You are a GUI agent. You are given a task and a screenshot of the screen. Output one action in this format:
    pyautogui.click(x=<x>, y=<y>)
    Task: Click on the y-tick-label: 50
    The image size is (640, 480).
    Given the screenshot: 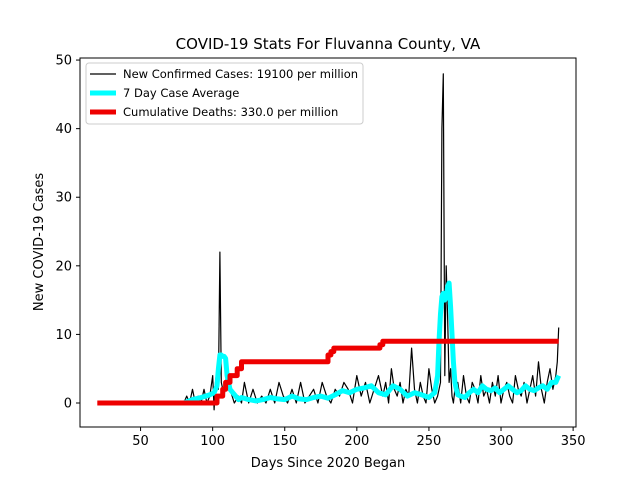 What is the action you would take?
    pyautogui.click(x=63, y=61)
    